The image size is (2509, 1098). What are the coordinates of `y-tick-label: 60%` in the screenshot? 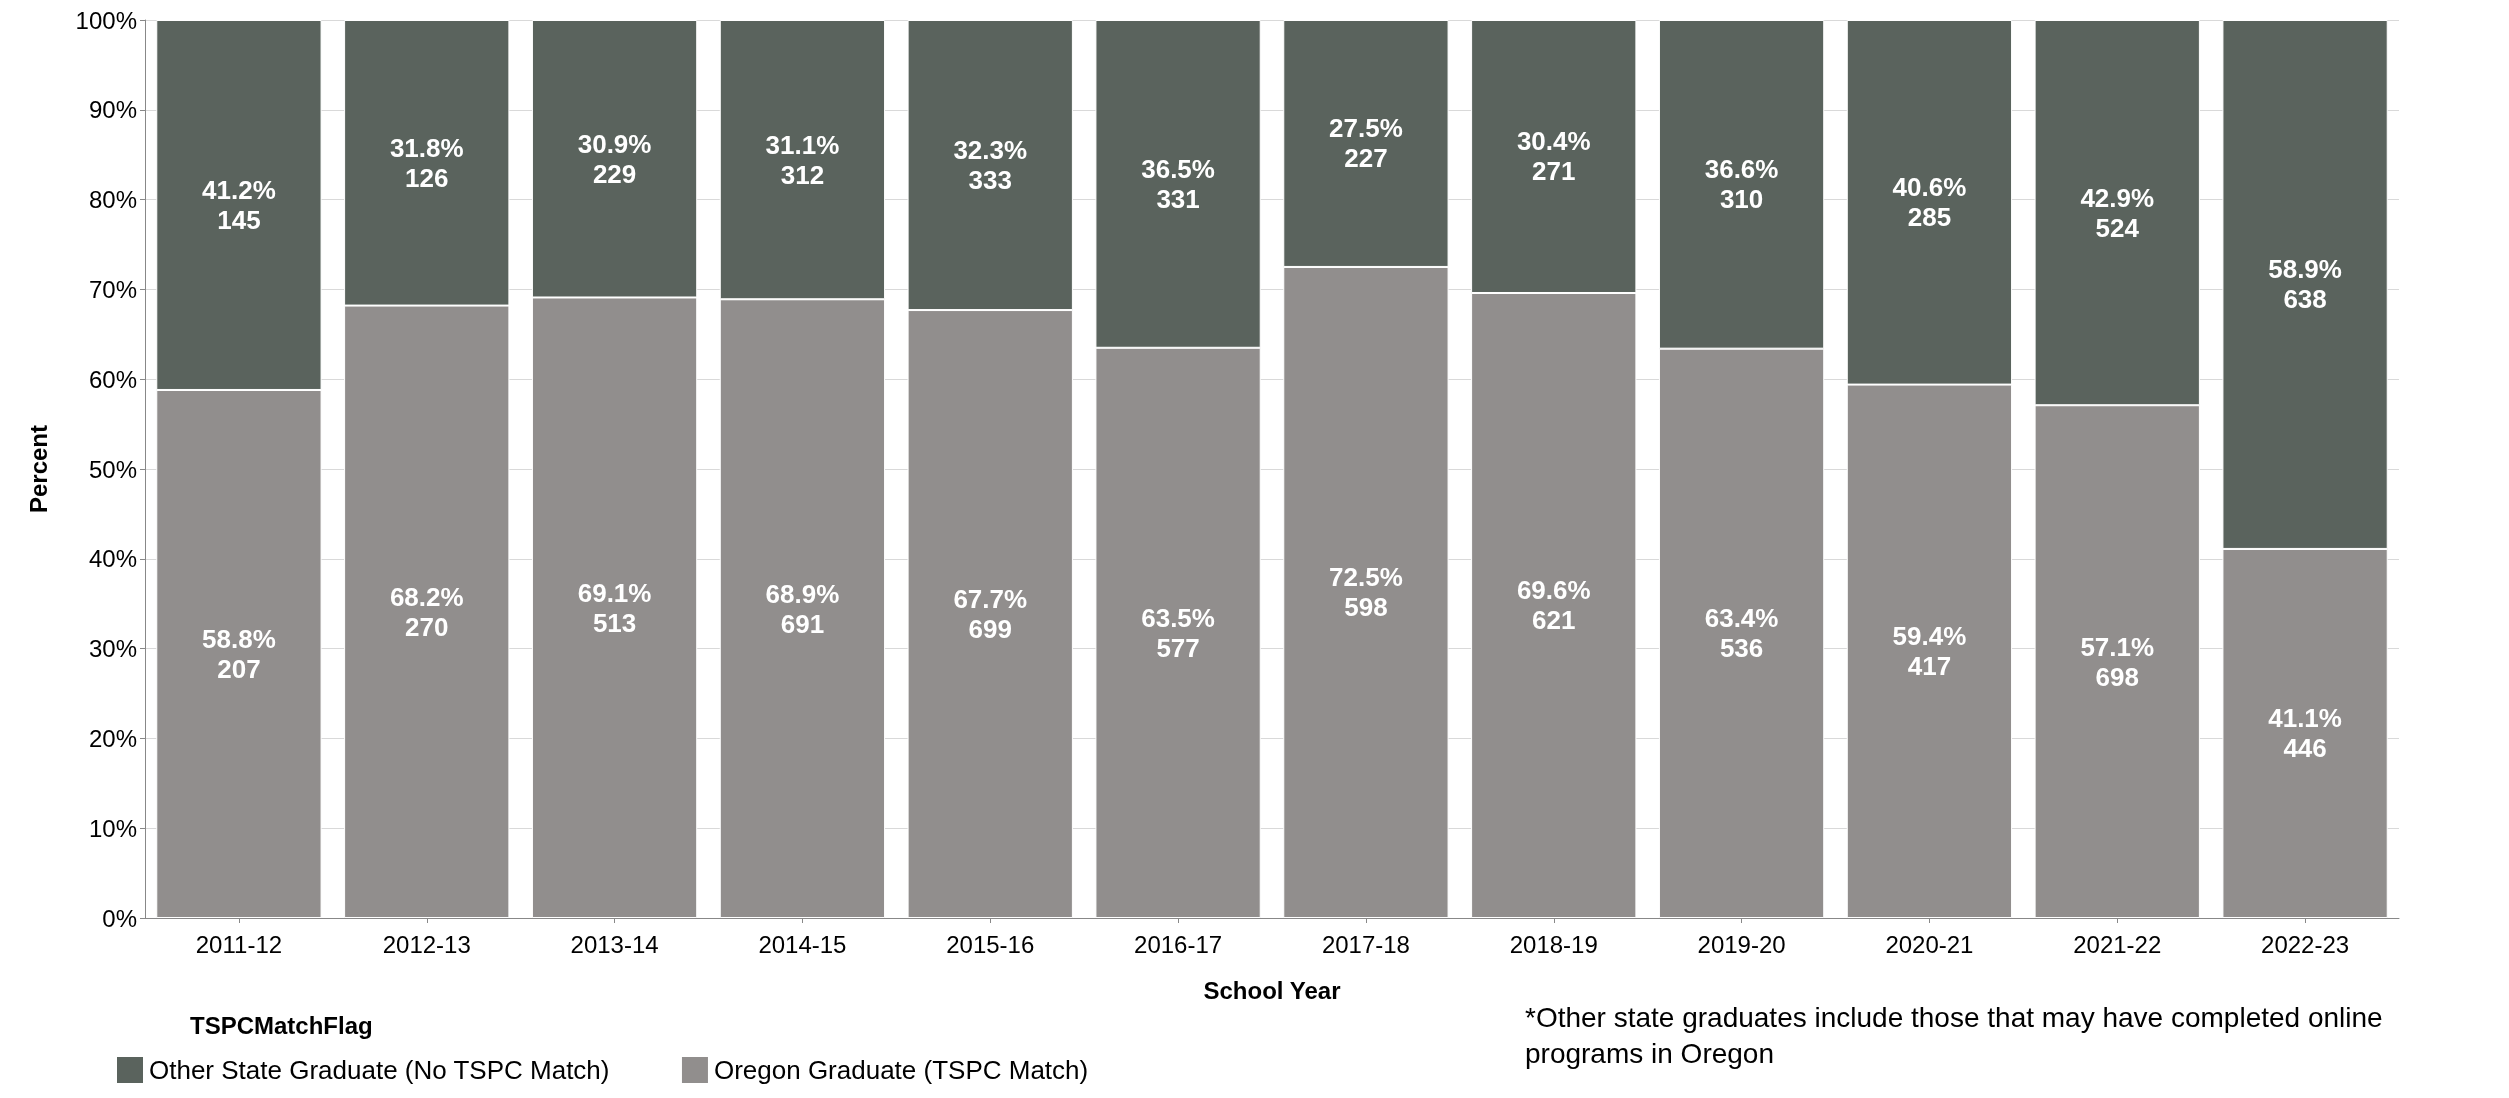 It's located at (112, 379).